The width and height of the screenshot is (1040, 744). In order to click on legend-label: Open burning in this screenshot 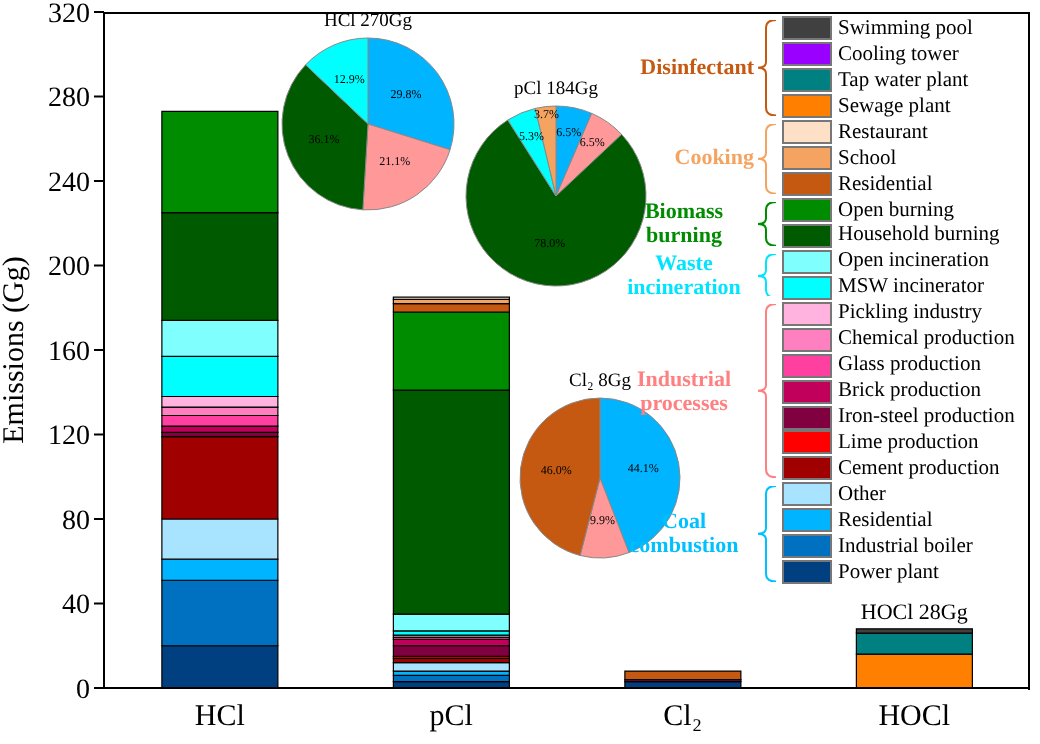, I will do `click(896, 210)`.